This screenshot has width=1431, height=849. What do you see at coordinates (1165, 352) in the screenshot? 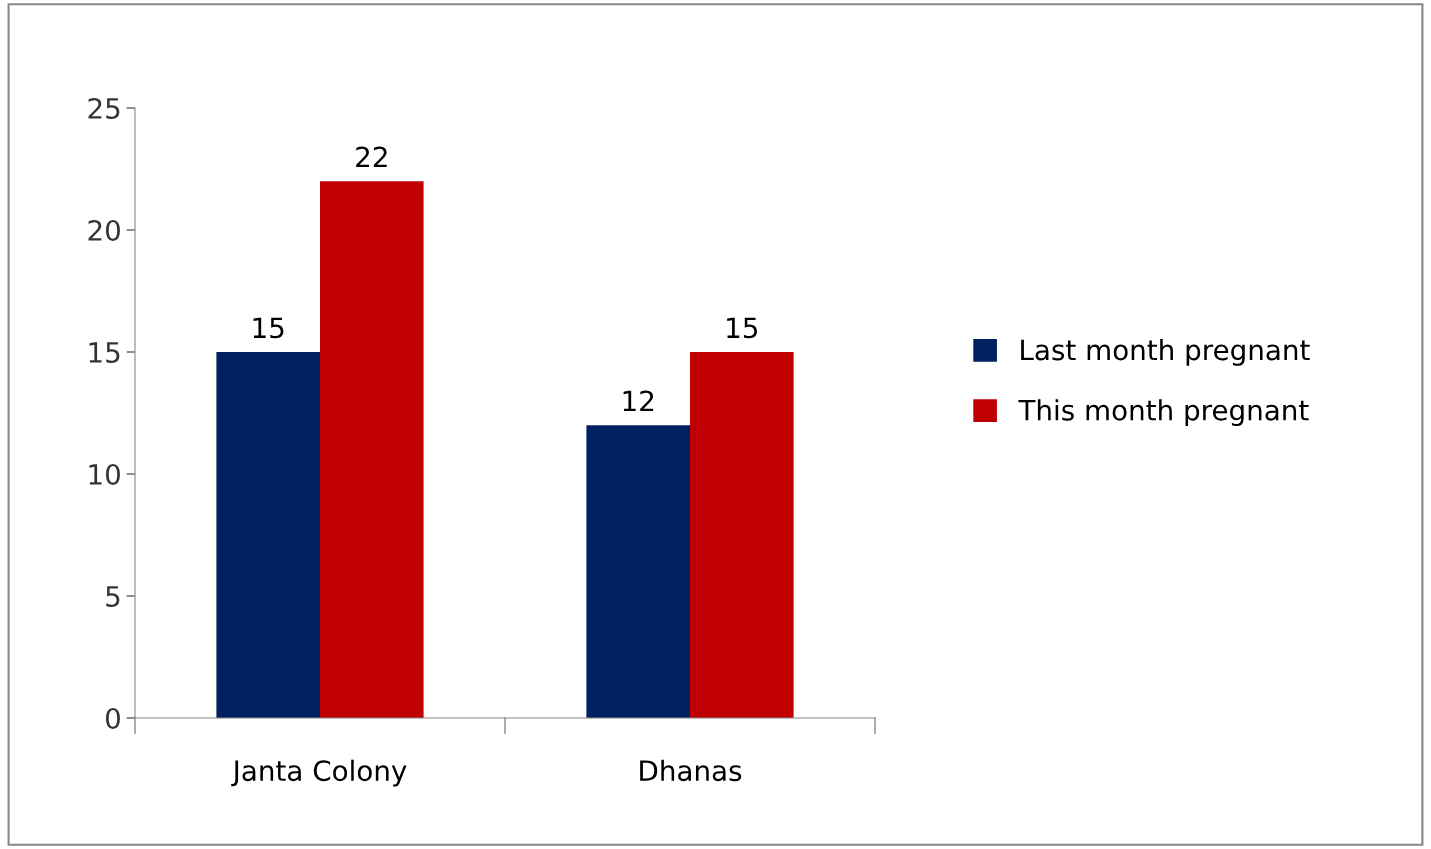
I see `legend-label: Last month pregnant` at bounding box center [1165, 352].